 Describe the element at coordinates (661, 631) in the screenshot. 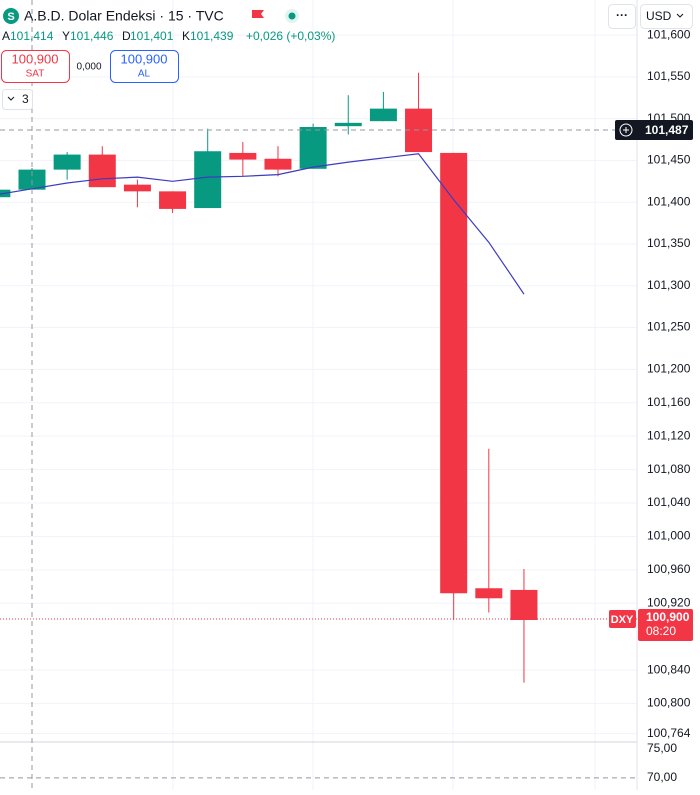

I see `countdown: 08:20` at that location.